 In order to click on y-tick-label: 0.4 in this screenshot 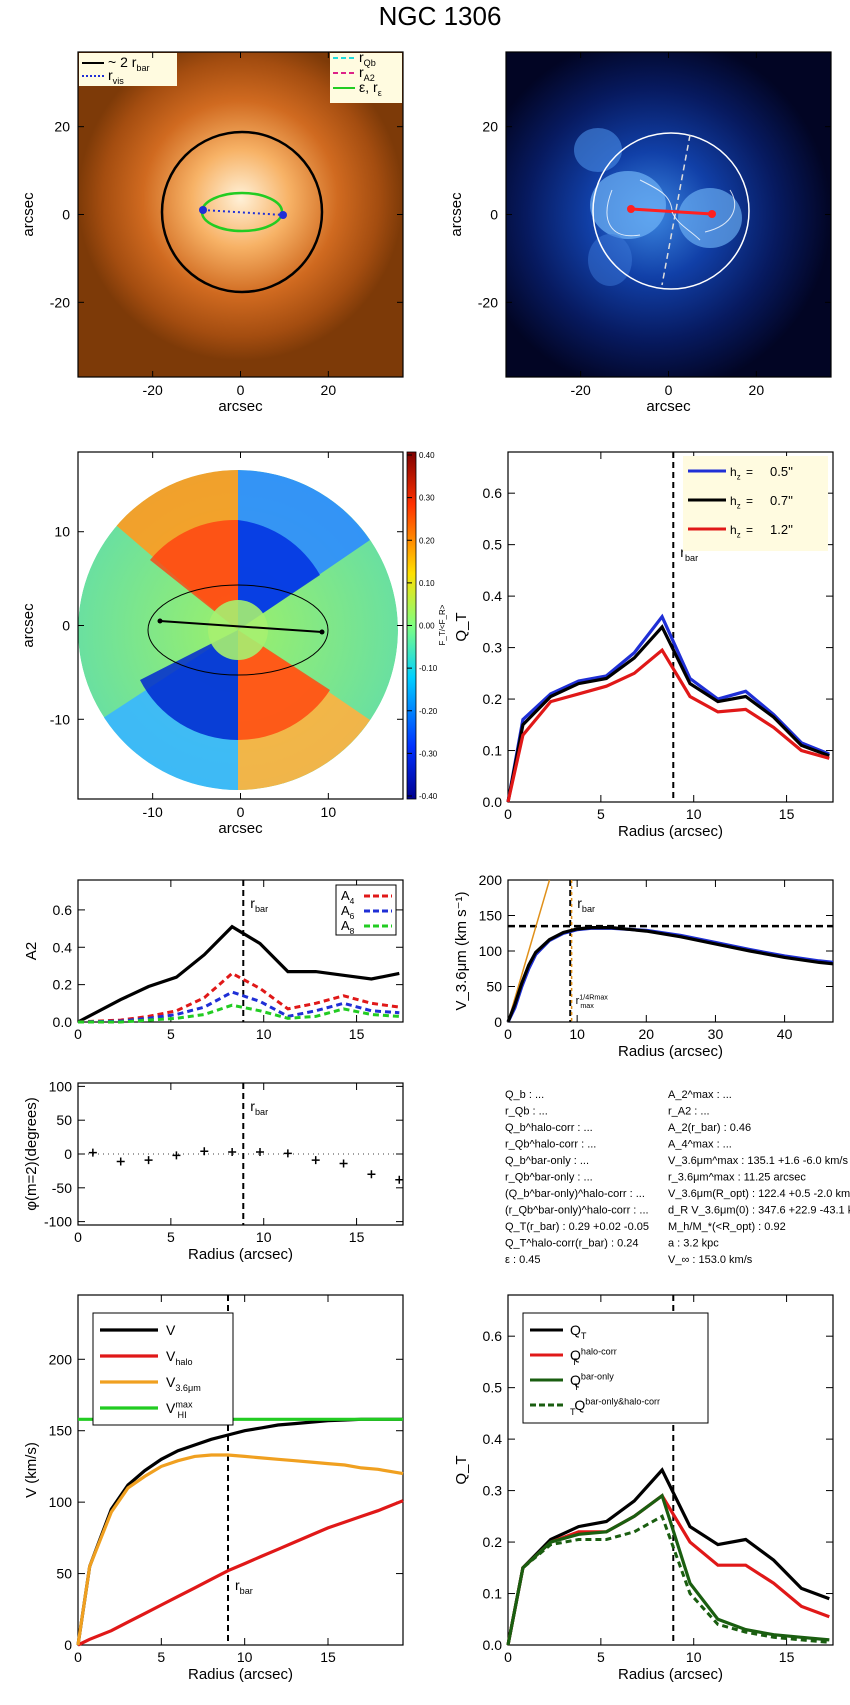, I will do `click(493, 596)`.